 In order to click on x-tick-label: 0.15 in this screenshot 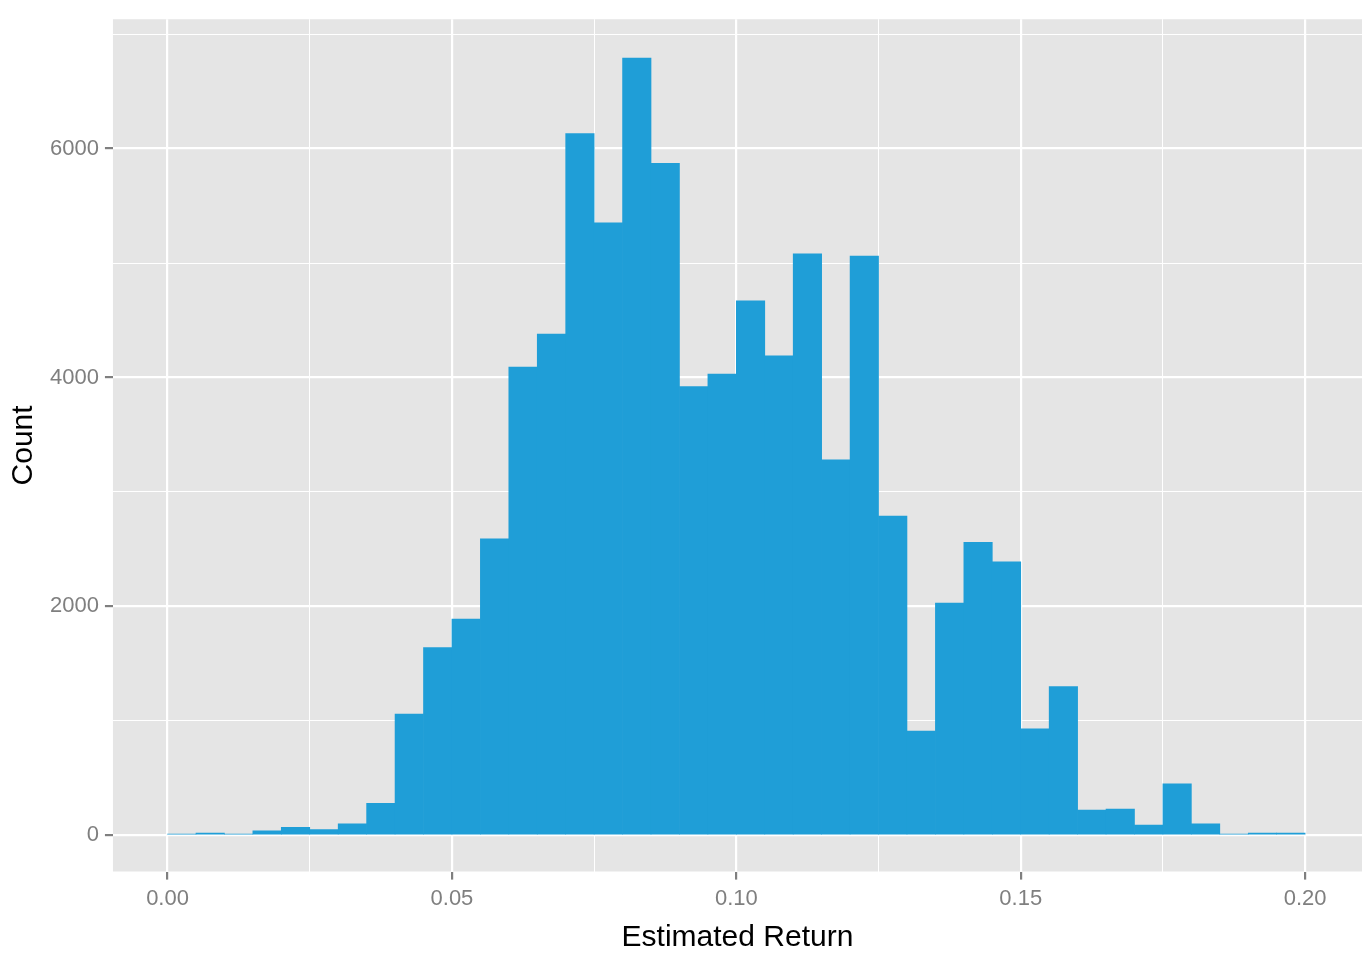, I will do `click(1021, 897)`.